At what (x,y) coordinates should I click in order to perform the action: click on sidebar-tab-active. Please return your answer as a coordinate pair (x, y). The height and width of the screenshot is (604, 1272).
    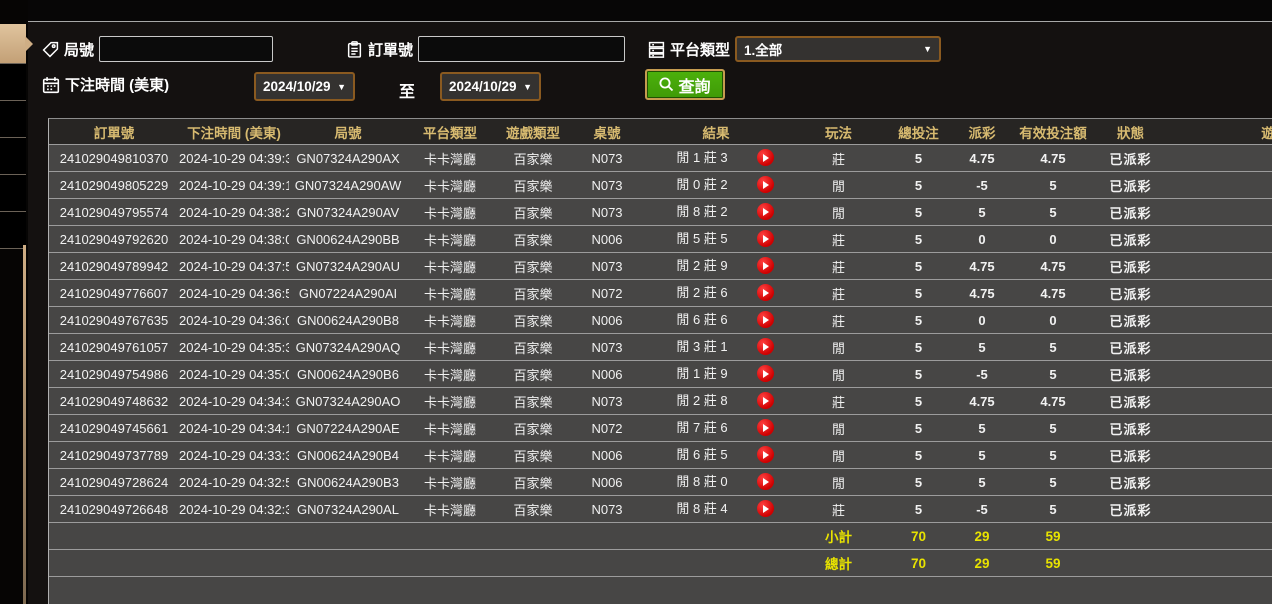
    Looking at the image, I should click on (16, 43).